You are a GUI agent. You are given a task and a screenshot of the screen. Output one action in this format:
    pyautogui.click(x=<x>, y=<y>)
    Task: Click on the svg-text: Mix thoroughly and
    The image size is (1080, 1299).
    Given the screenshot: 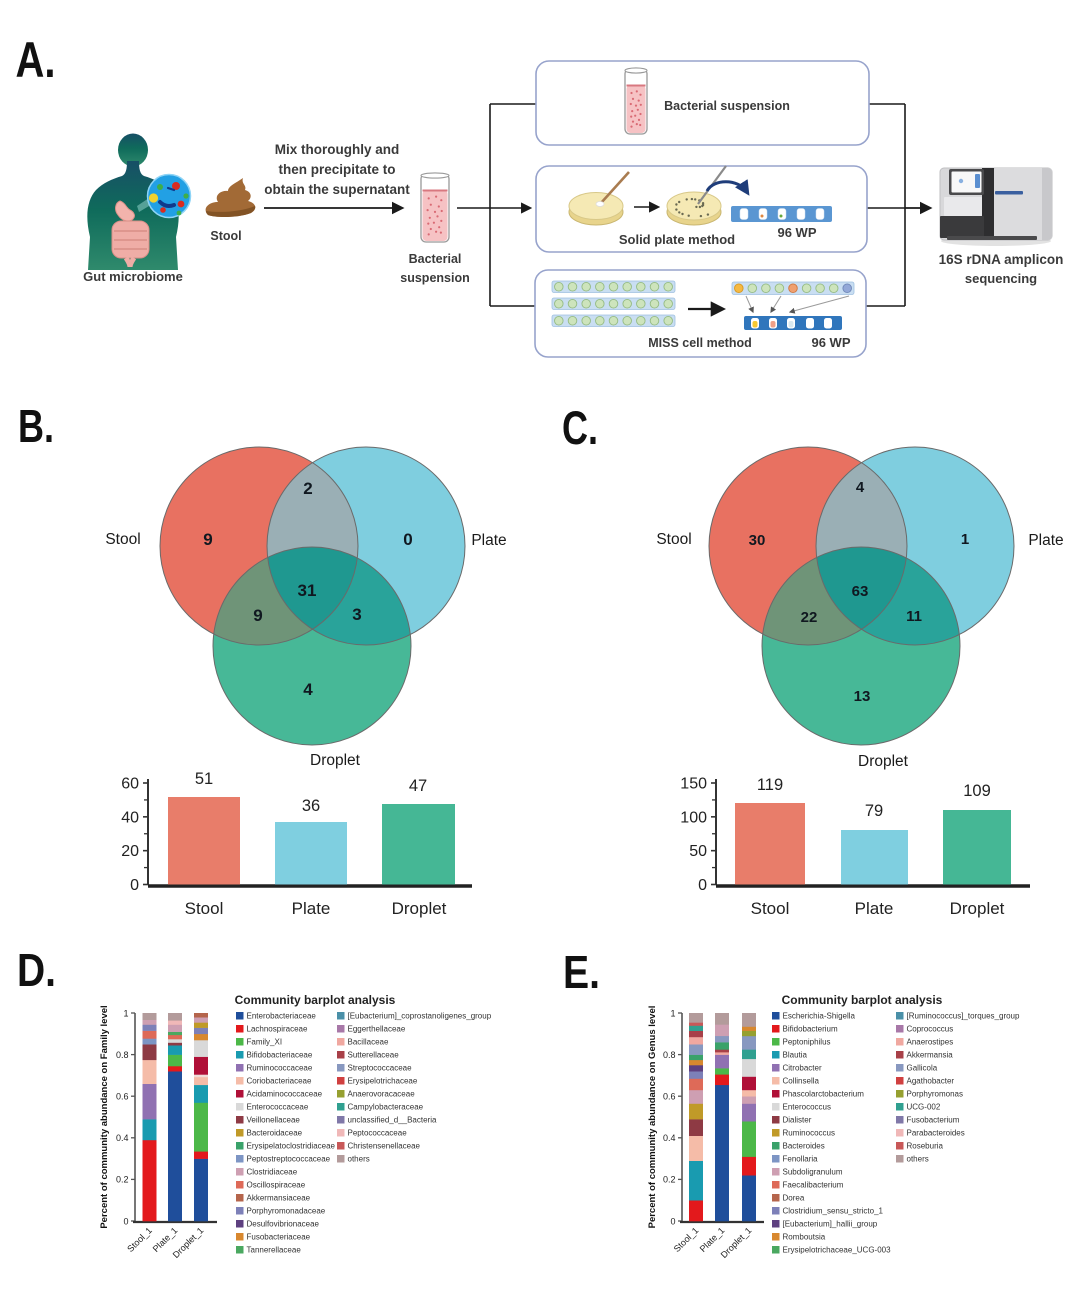 What is the action you would take?
    pyautogui.click(x=337, y=149)
    